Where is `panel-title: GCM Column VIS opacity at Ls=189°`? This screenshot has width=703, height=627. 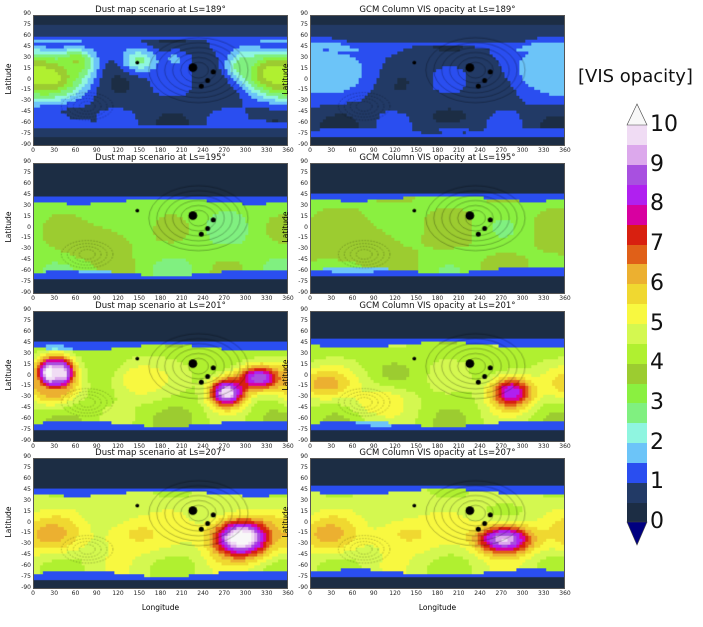
panel-title: GCM Column VIS opacity at Ls=189° is located at coordinates (437, 10).